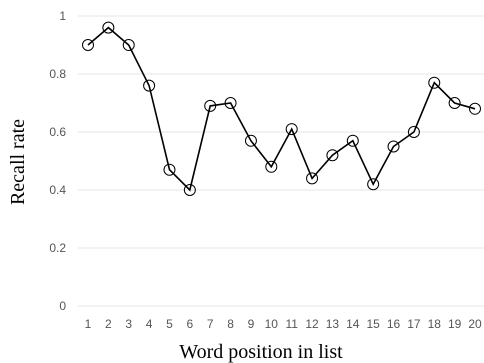 Image resolution: width=484 pixels, height=363 pixels. I want to click on y-tick-label: 0.2, so click(57, 248).